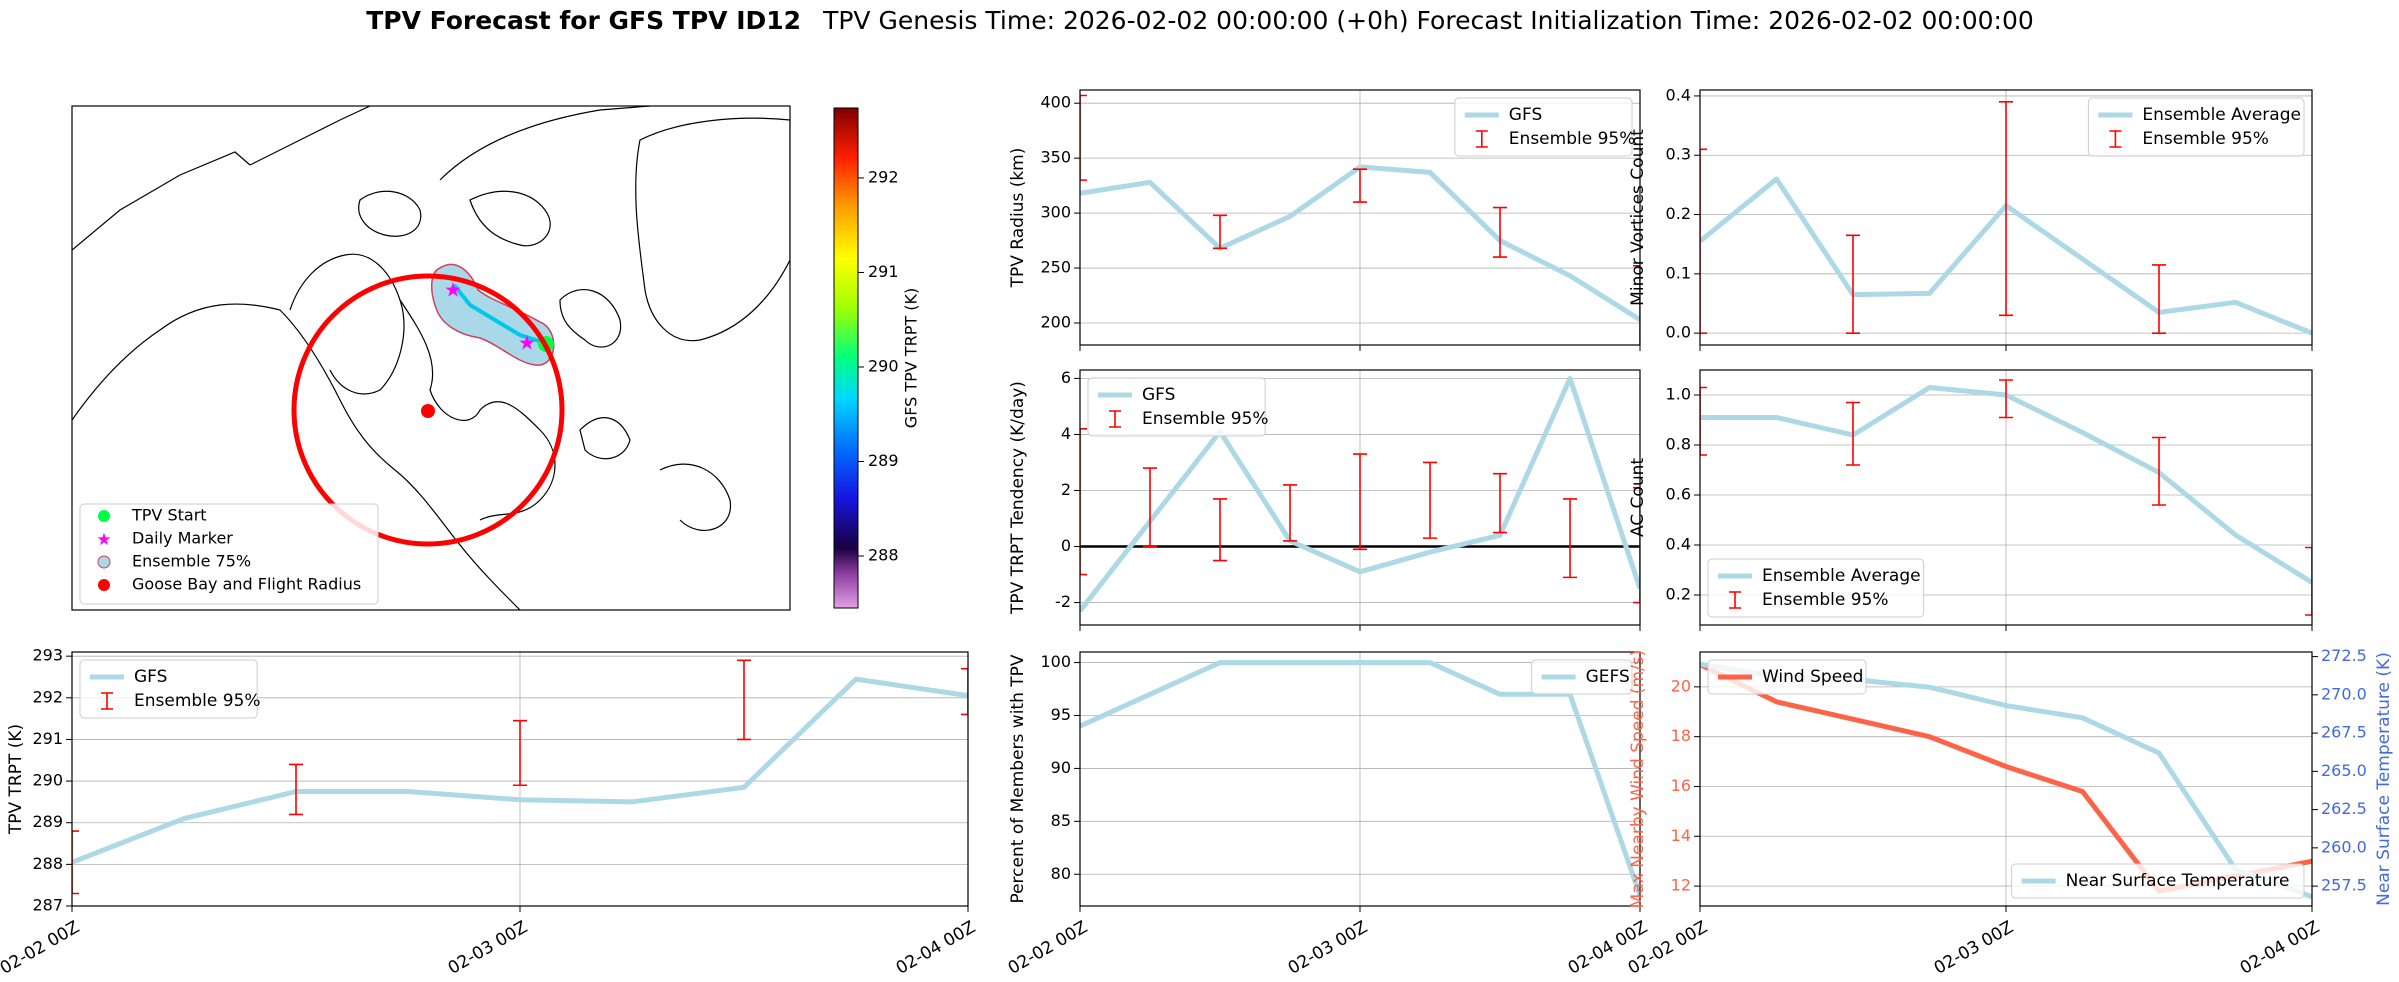 The image size is (2399, 982). What do you see at coordinates (182, 538) in the screenshot?
I see `legend-label: Daily Marker` at bounding box center [182, 538].